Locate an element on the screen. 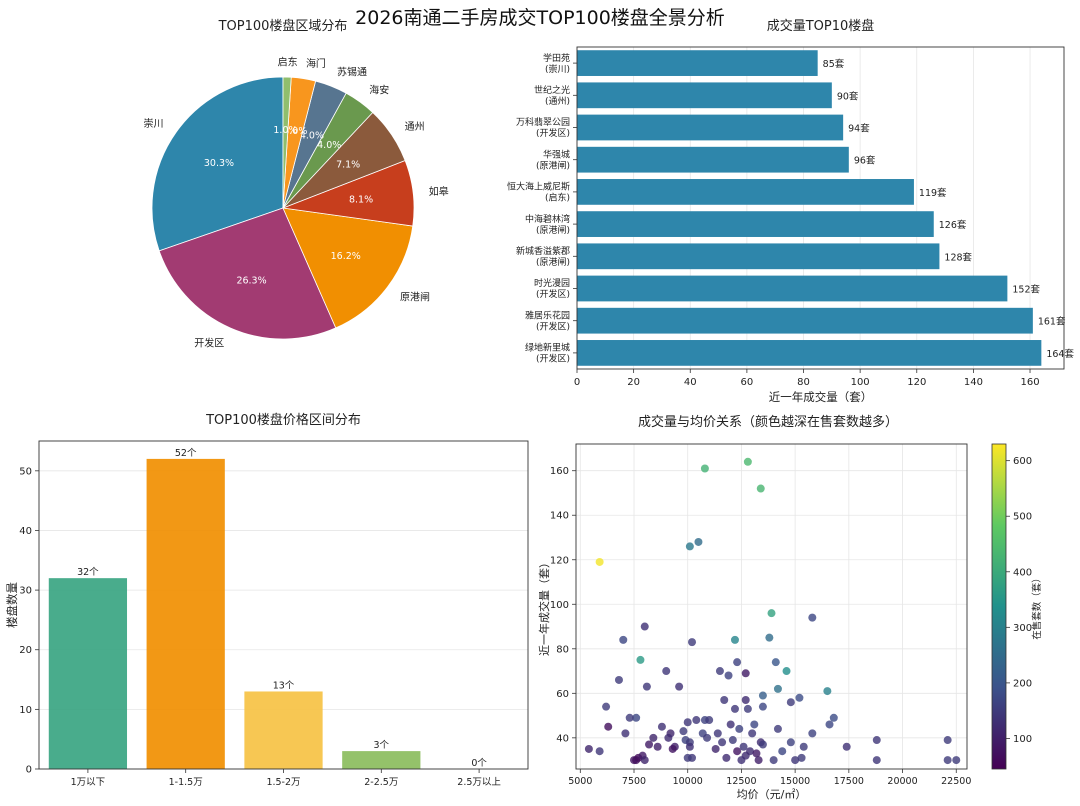  hbar-x-tick-label: 40 is located at coordinates (690, 382).